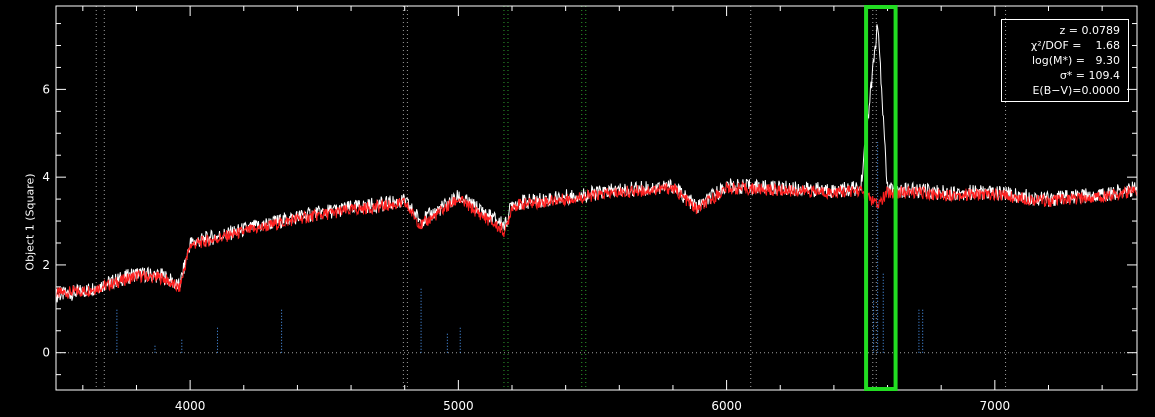  Describe the element at coordinates (1089, 75) in the screenshot. I see `info-sigma: σ* = 109.4` at that location.